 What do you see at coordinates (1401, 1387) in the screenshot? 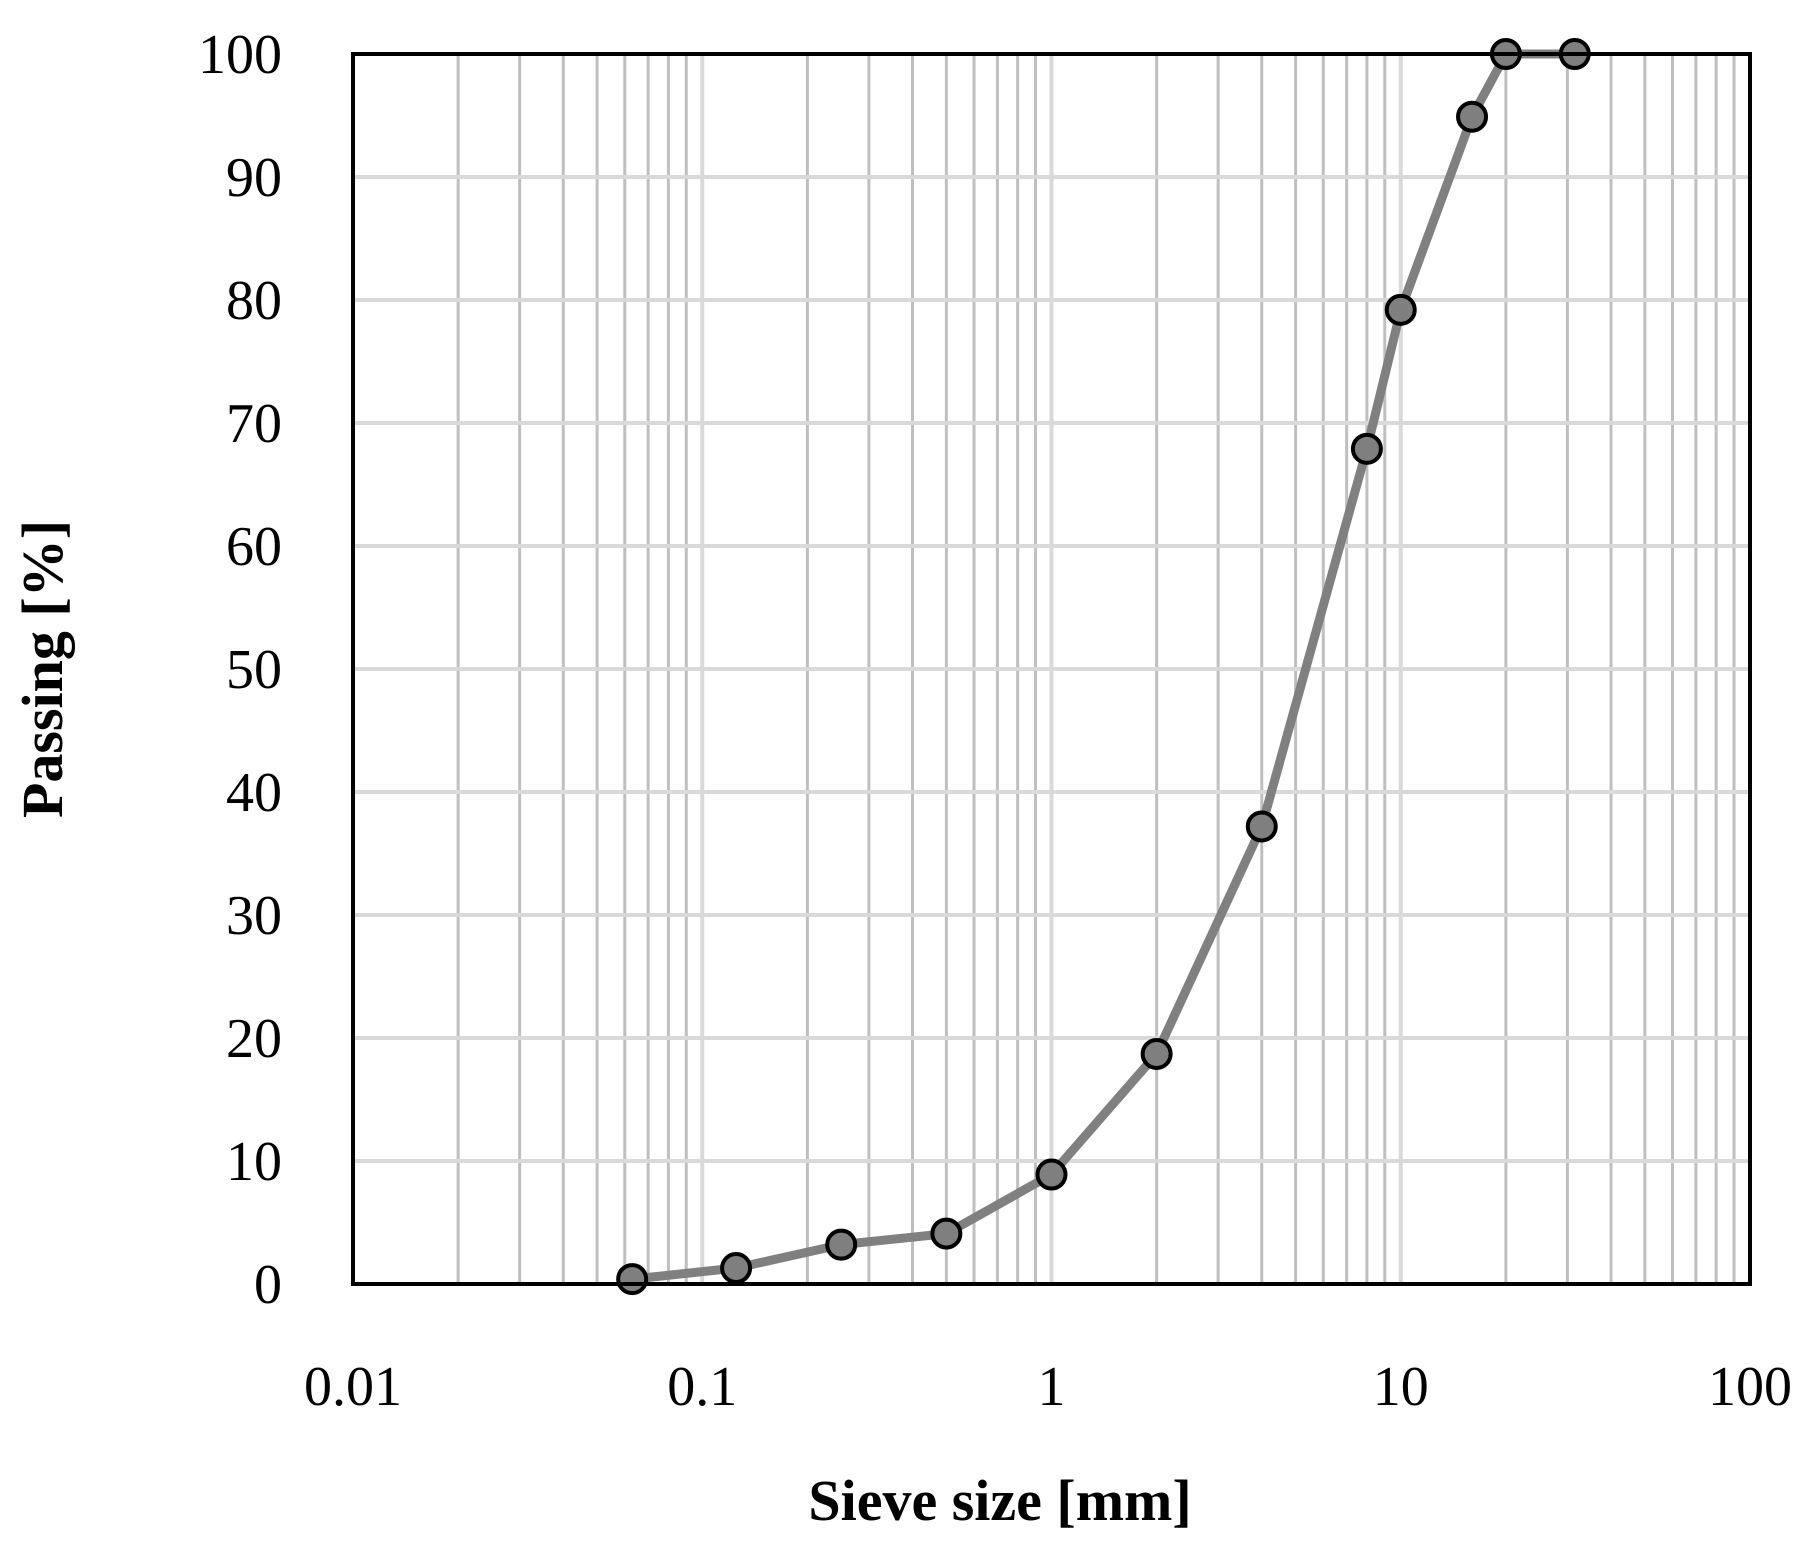
I see `x-tick-label: 10` at bounding box center [1401, 1387].